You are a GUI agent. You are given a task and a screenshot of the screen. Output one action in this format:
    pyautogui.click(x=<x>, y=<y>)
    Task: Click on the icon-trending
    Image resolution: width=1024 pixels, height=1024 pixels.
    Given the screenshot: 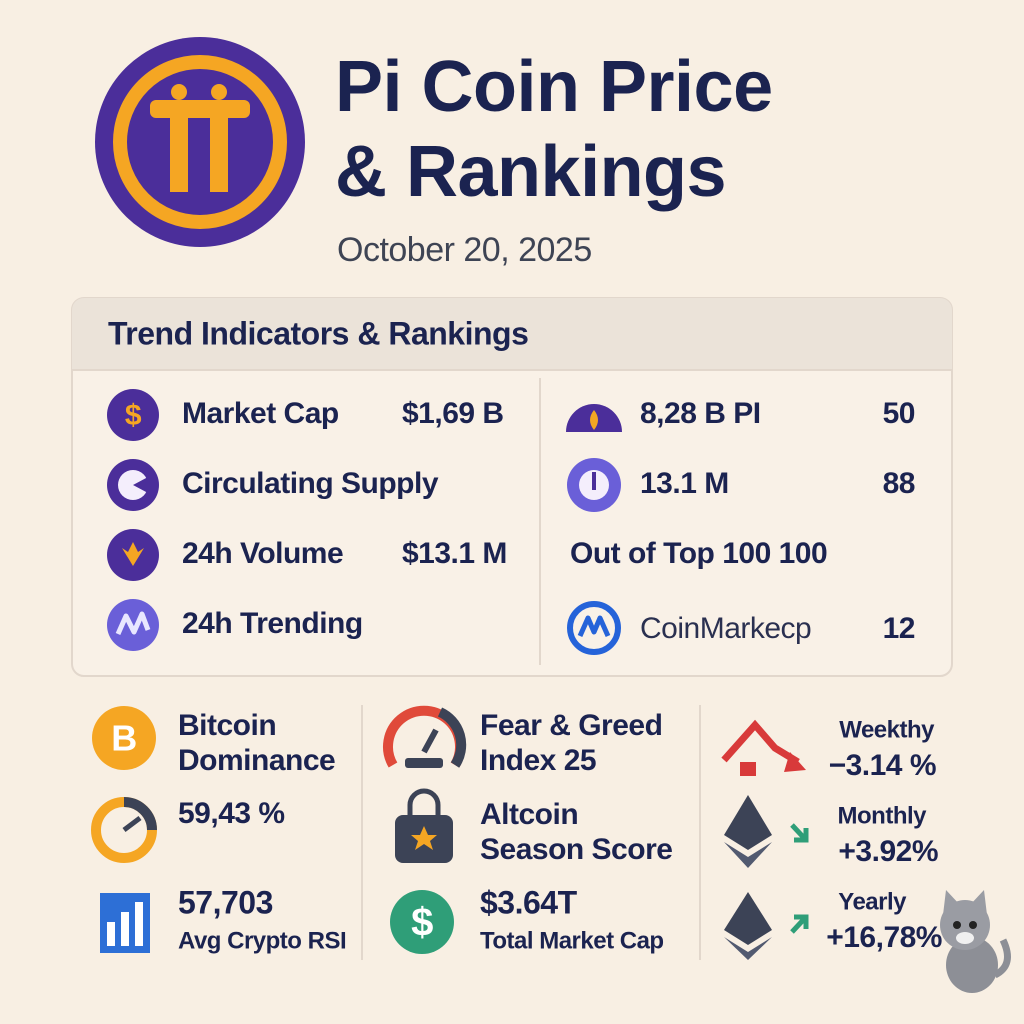 What is the action you would take?
    pyautogui.click(x=133, y=625)
    